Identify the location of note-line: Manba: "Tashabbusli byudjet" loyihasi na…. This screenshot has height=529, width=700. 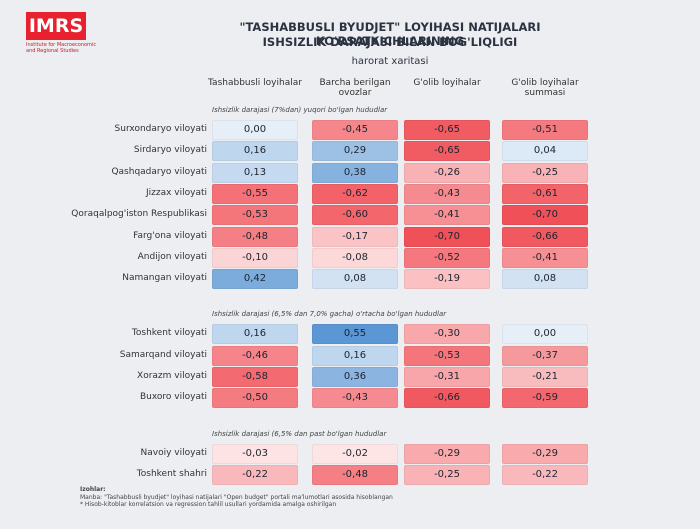
(236, 497).